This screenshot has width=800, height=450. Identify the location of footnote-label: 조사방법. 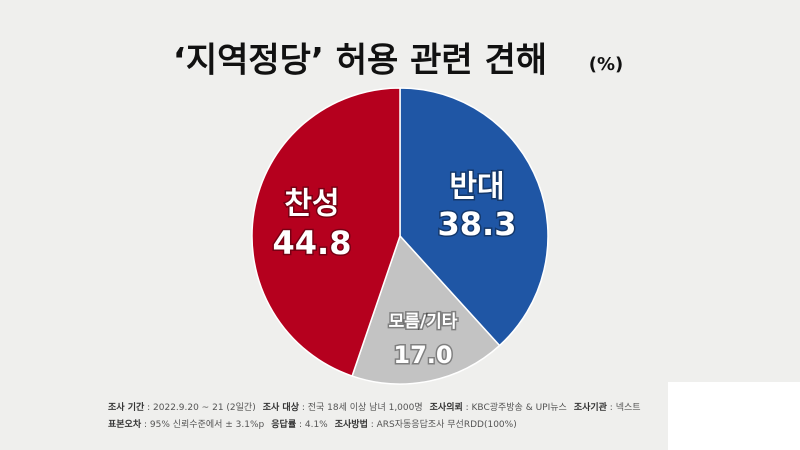
(351, 424).